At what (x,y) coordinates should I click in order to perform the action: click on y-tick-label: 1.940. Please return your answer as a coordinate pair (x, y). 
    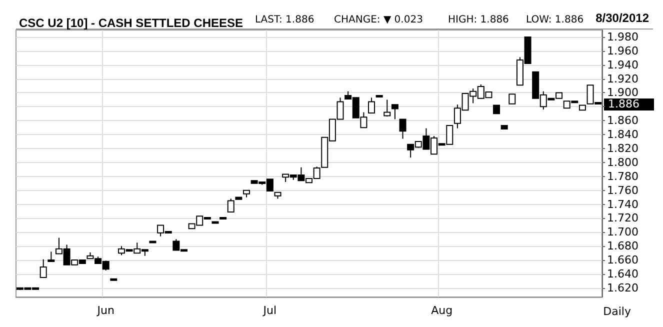
    Looking at the image, I should click on (622, 65).